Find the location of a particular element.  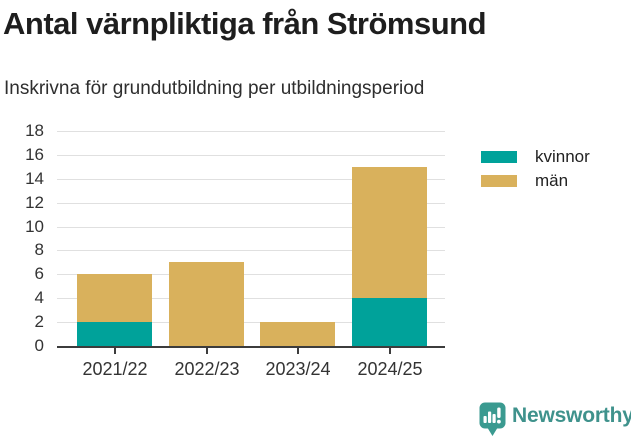

legend-label-kvinnor: kvinnor is located at coordinates (562, 156).